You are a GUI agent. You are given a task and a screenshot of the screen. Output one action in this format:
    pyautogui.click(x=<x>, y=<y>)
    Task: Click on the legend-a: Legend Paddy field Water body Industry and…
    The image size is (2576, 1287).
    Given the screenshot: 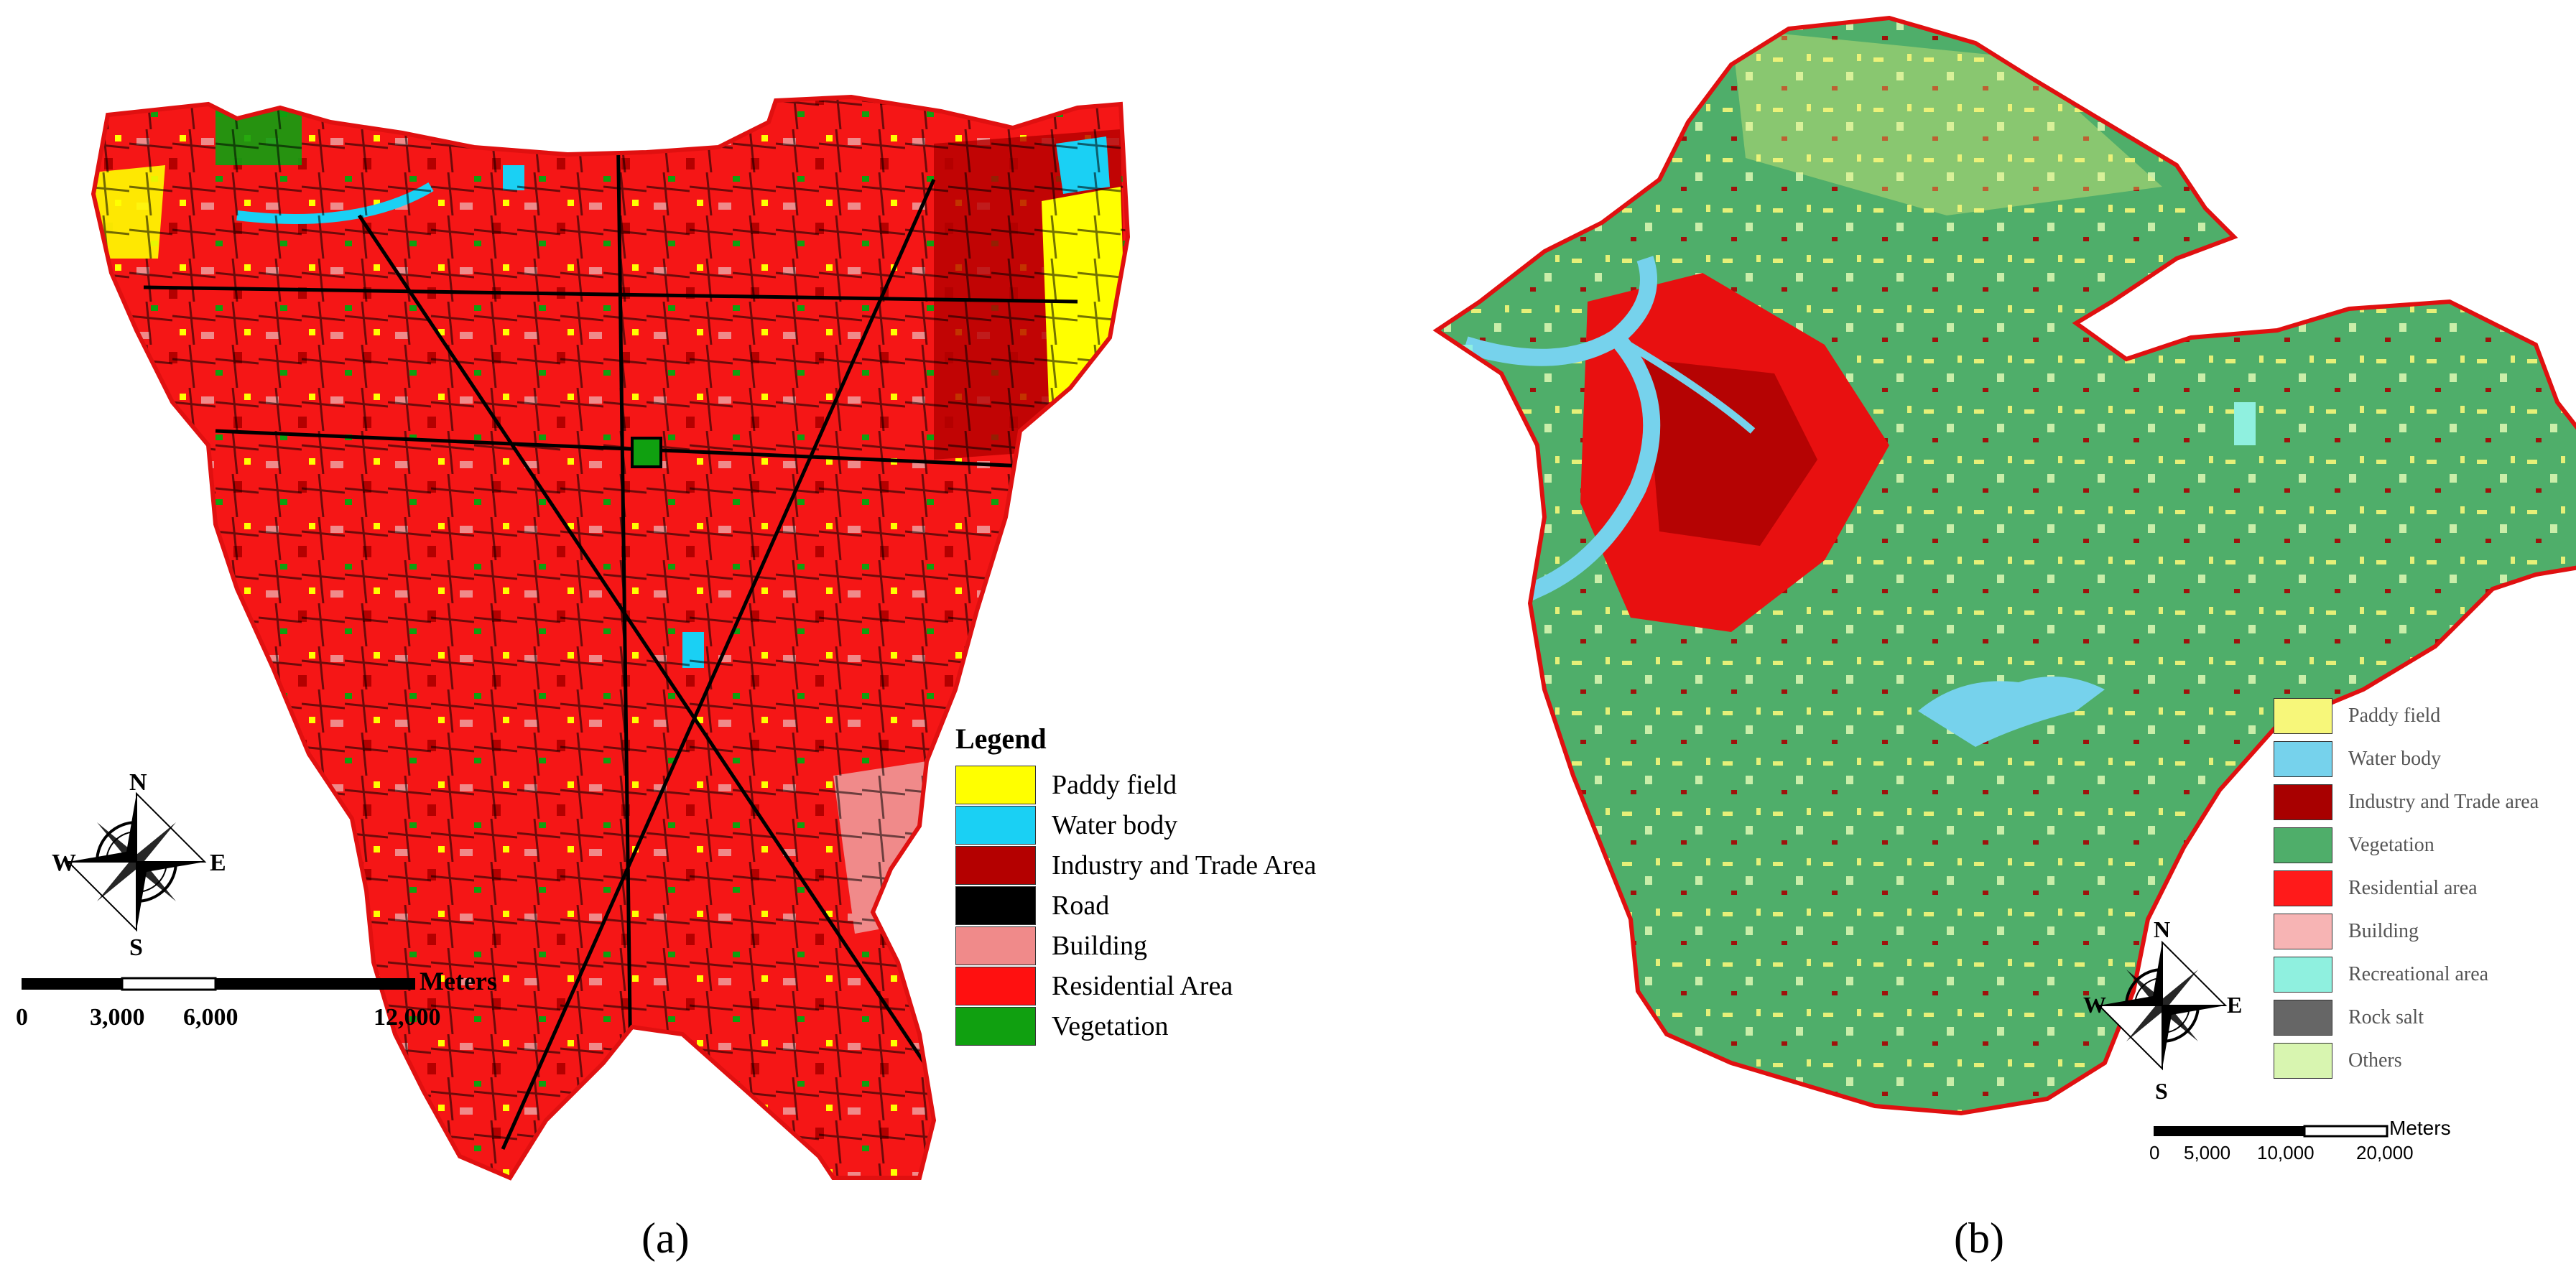 What is the action you would take?
    pyautogui.click(x=1135, y=885)
    